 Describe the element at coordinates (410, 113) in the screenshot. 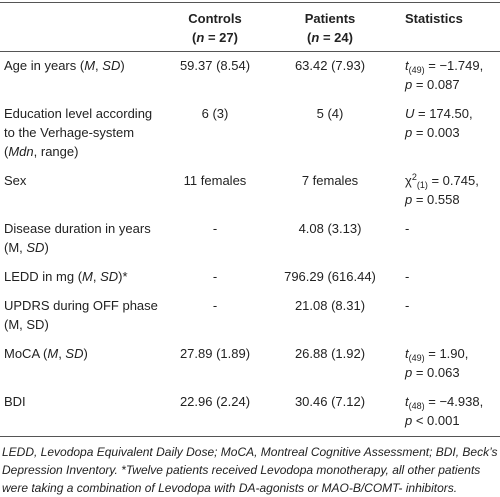

I see `text-run: U` at that location.